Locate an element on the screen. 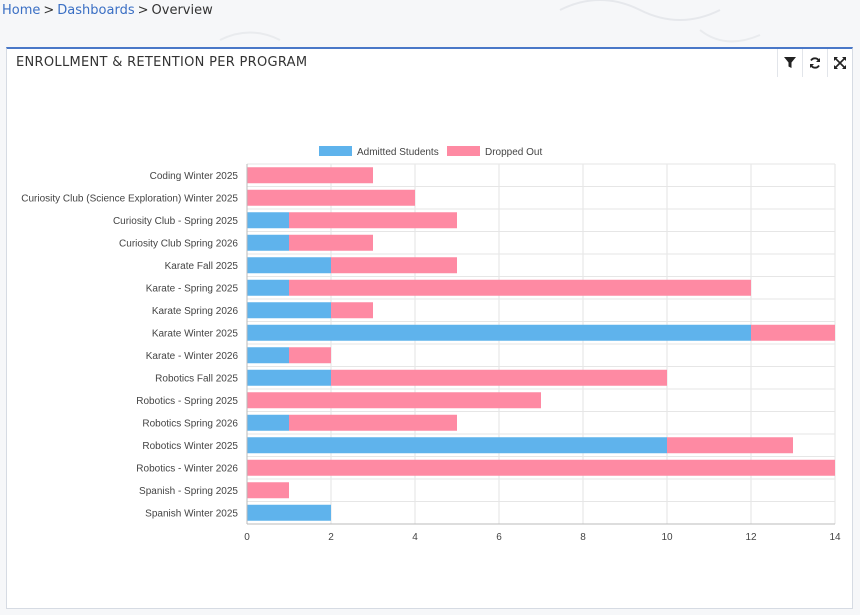  category-label: Robotics - Spring 2025 is located at coordinates (187, 401).